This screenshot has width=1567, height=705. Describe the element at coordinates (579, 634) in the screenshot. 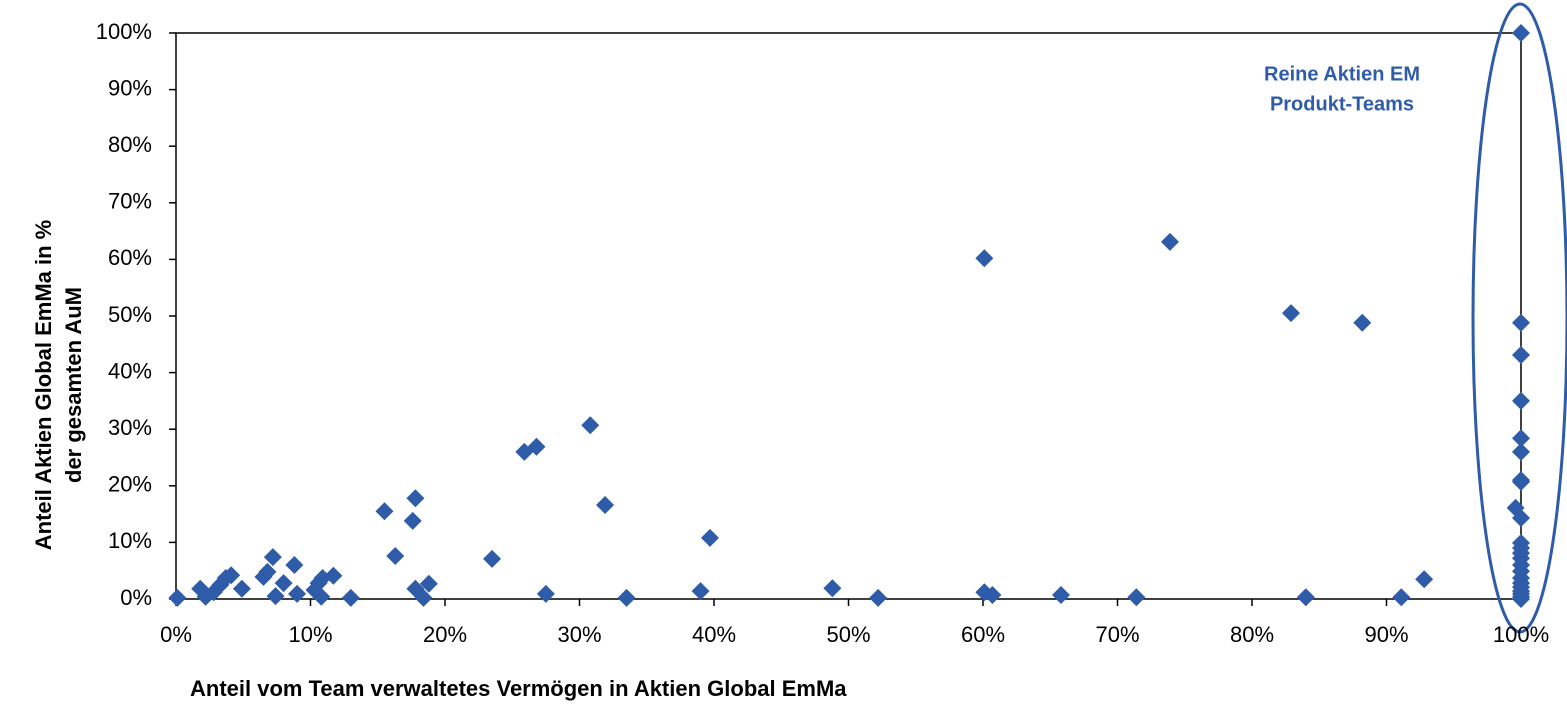

I see `x-tick-label: 30%` at that location.